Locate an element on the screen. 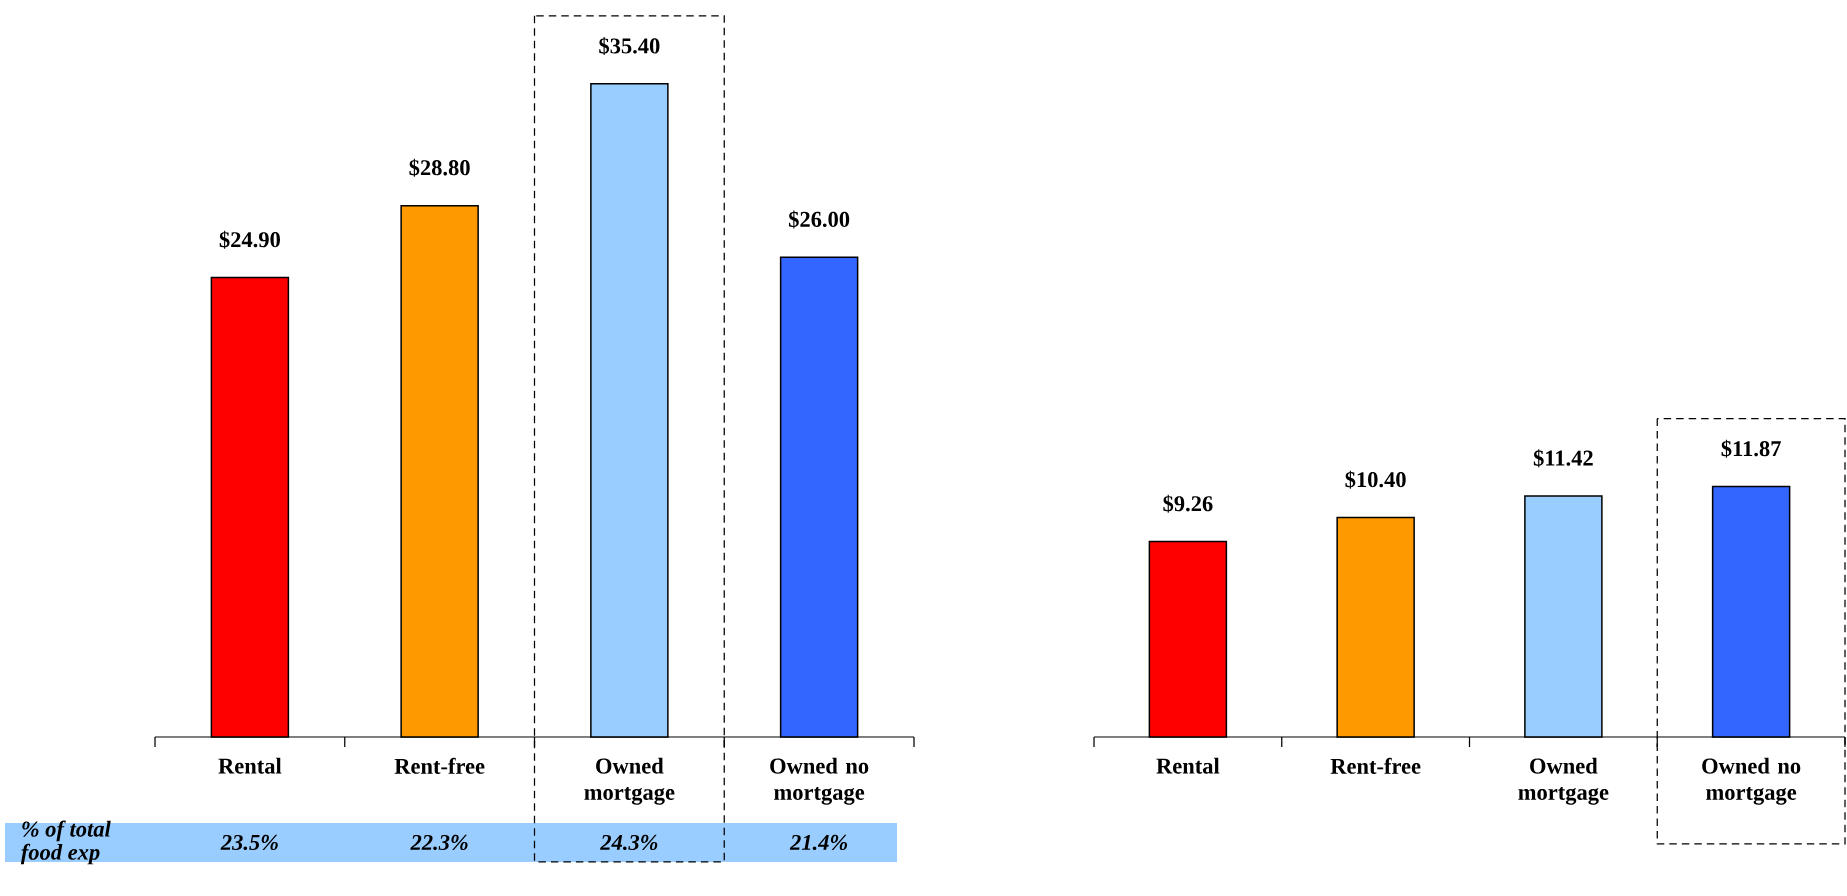  data-label: $10.40 is located at coordinates (1375, 479).